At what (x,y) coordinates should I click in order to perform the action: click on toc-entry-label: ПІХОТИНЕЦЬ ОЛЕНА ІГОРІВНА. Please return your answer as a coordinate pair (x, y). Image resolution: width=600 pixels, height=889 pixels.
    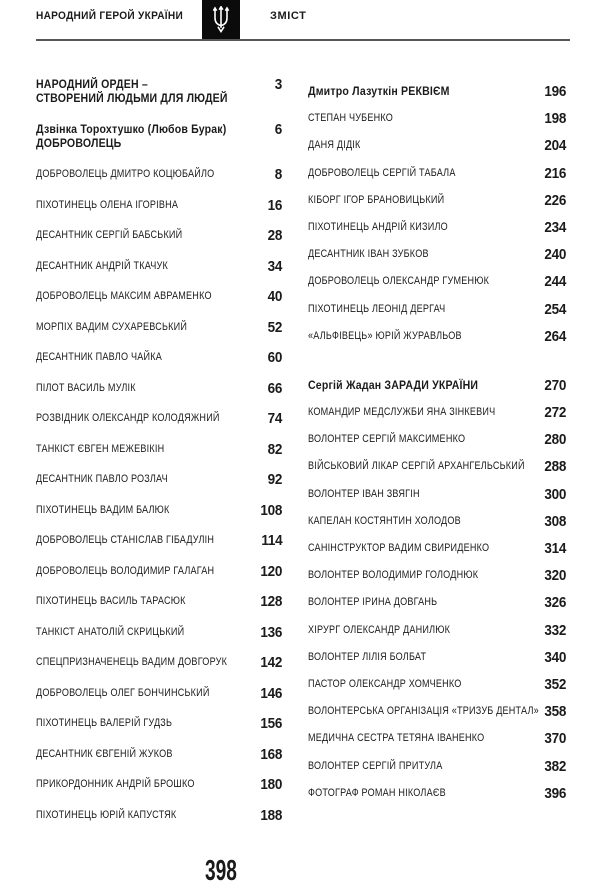
    Looking at the image, I should click on (107, 204).